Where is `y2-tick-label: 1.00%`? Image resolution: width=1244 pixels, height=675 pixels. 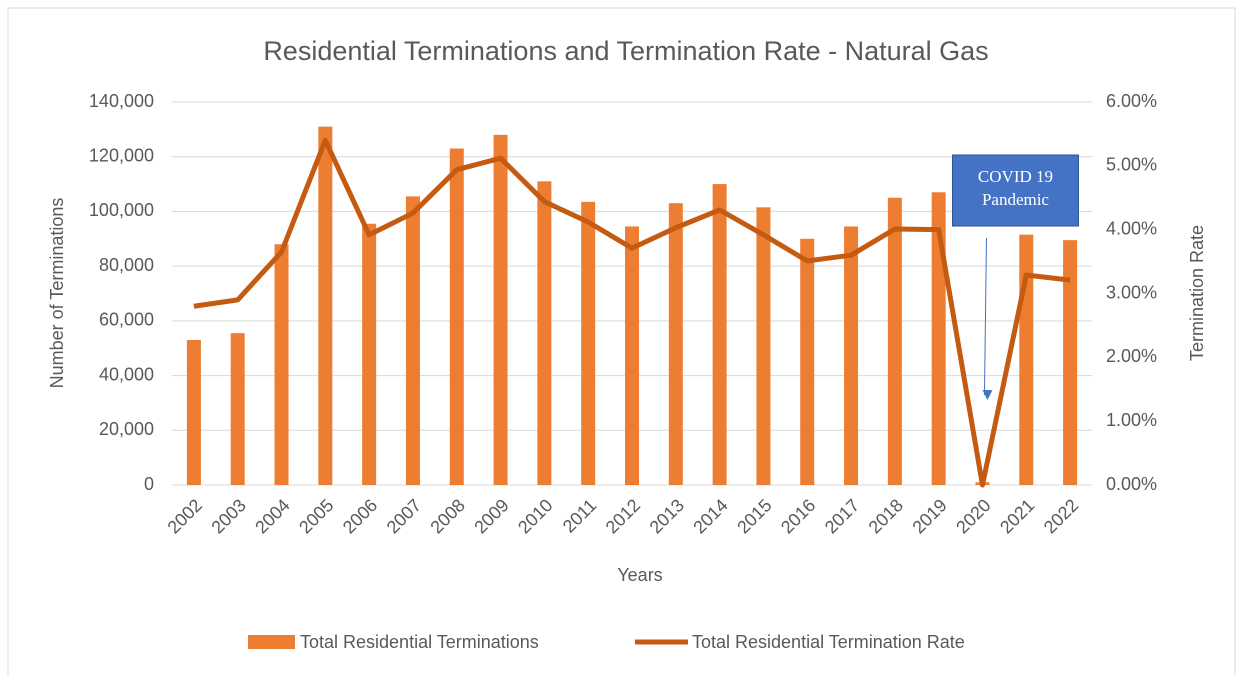 y2-tick-label: 1.00% is located at coordinates (1131, 420).